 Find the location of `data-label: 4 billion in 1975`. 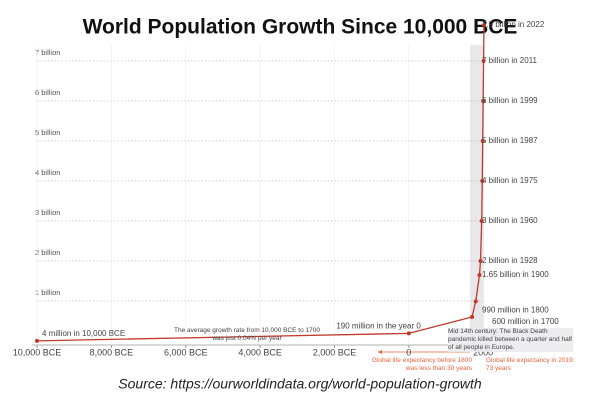

data-label: 4 billion in 1975 is located at coordinates (510, 180).